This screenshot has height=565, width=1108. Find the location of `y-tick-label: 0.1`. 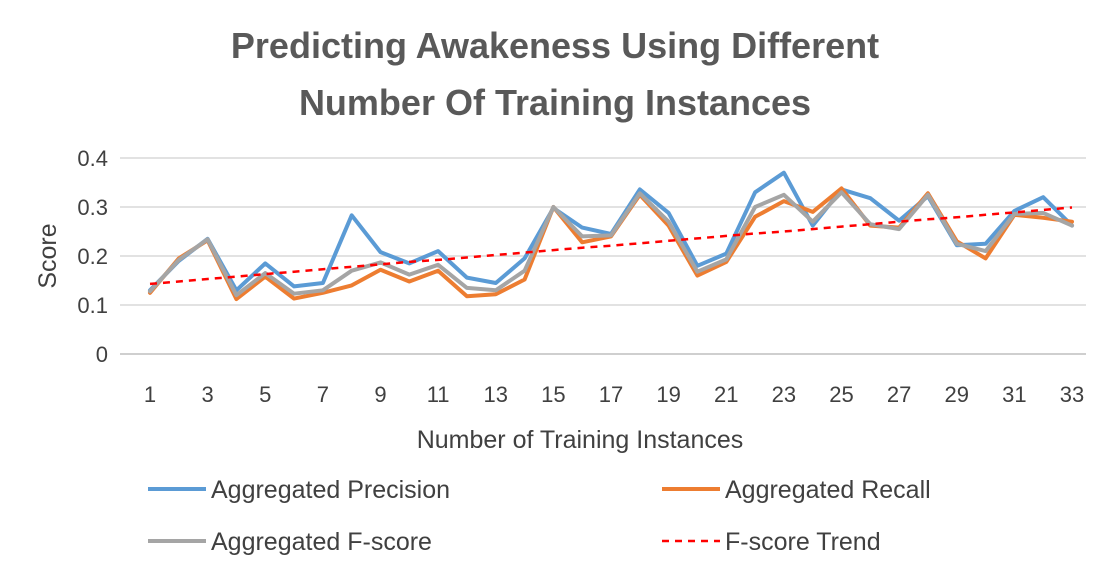

y-tick-label: 0.1 is located at coordinates (92, 305).